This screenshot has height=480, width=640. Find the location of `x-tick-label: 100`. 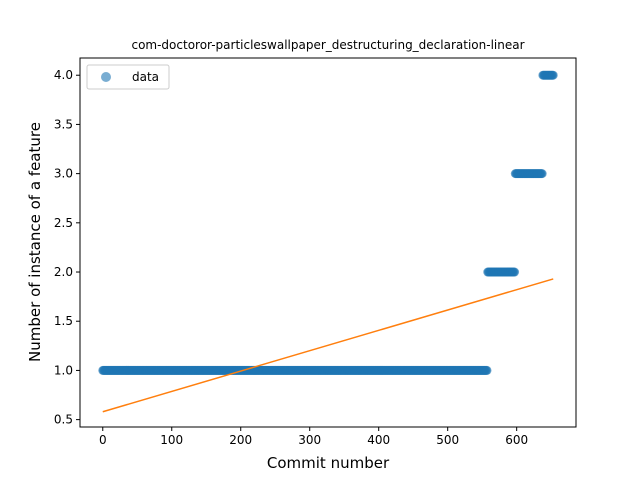

x-tick-label: 100 is located at coordinates (171, 440).